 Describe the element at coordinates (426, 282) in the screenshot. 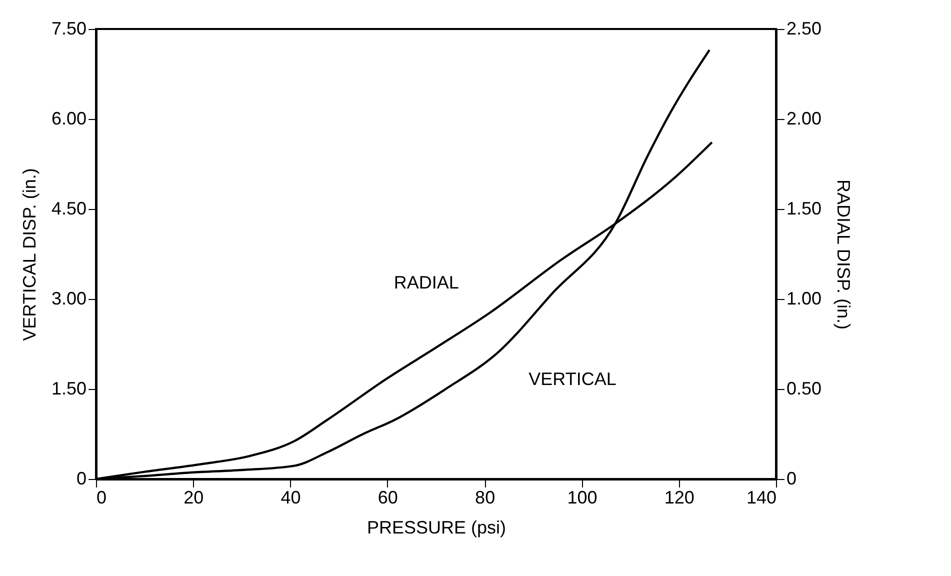

I see `series-label: RADIAL` at that location.